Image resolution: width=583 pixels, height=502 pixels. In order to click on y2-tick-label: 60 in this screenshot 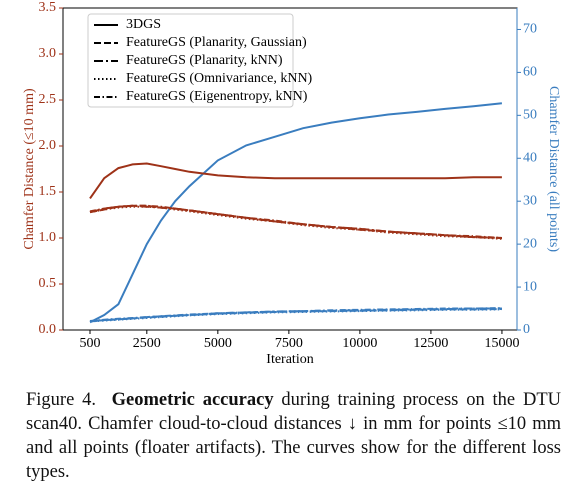, I will do `click(530, 72)`.